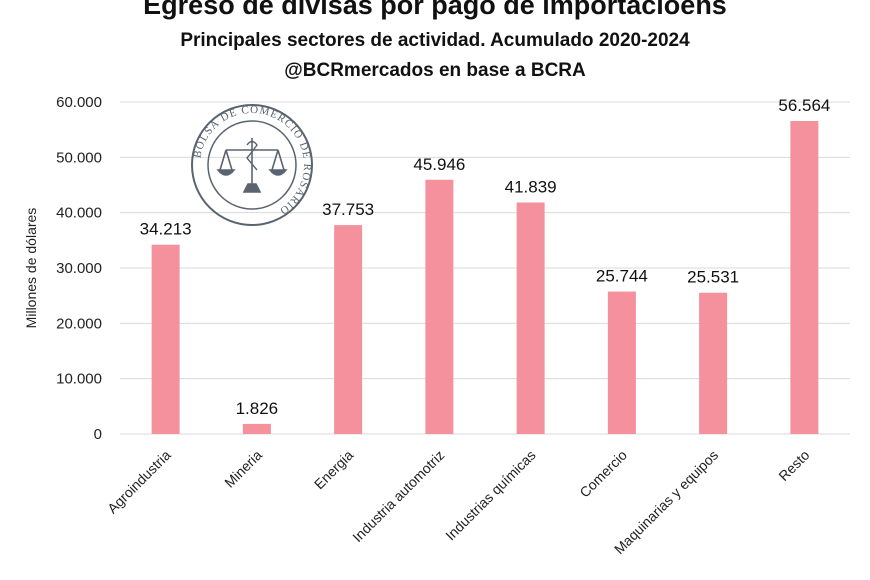 The width and height of the screenshot is (870, 580). What do you see at coordinates (98, 434) in the screenshot?
I see `y-tick-label: 0` at bounding box center [98, 434].